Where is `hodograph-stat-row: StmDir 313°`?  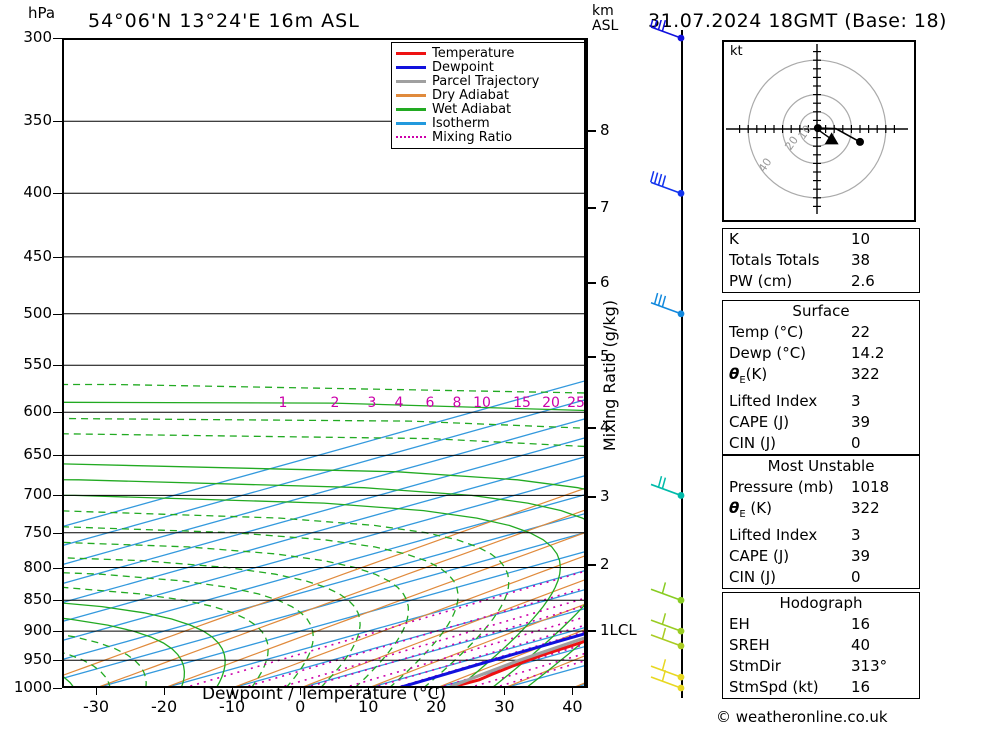 hodograph-stat-row: StmDir 313° is located at coordinates (821, 666).